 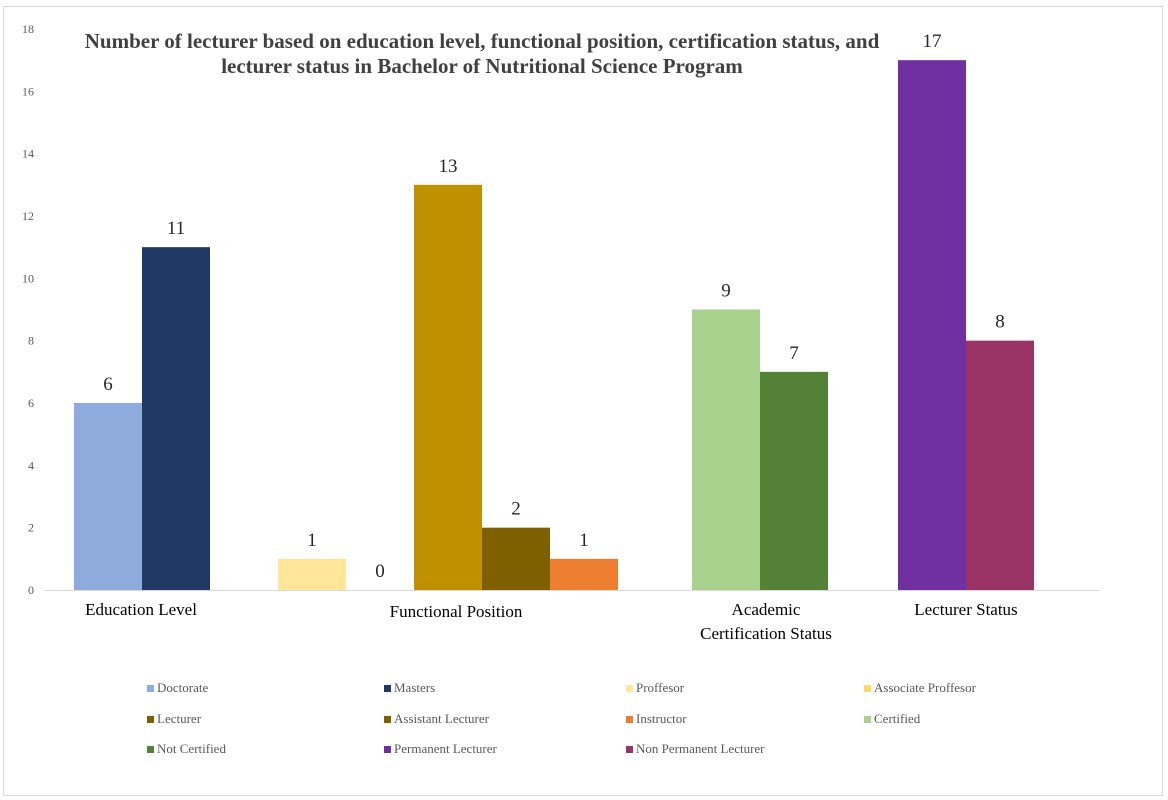 What do you see at coordinates (516, 509) in the screenshot?
I see `data-label: 2` at bounding box center [516, 509].